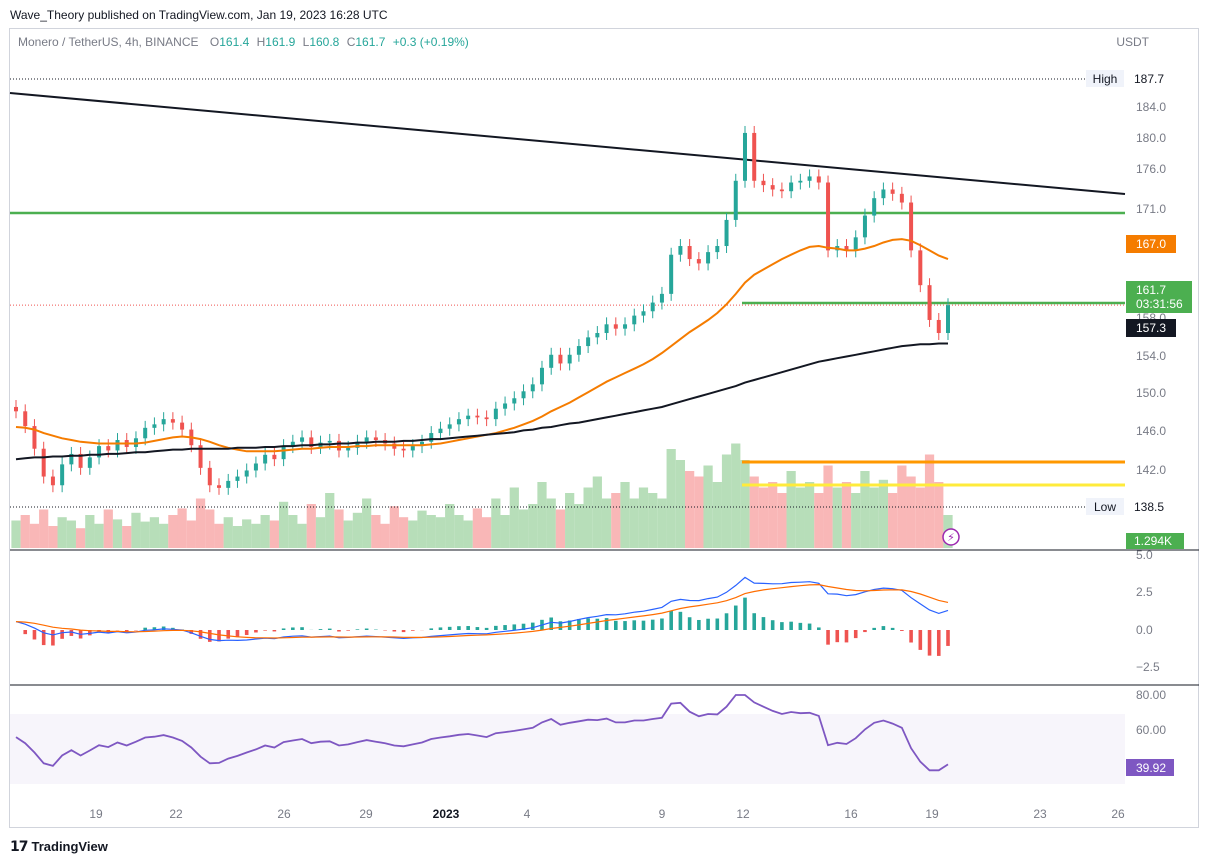 Image resolution: width=1209 pixels, height=863 pixels. I want to click on last-price-value: 161.7, so click(1151, 290).